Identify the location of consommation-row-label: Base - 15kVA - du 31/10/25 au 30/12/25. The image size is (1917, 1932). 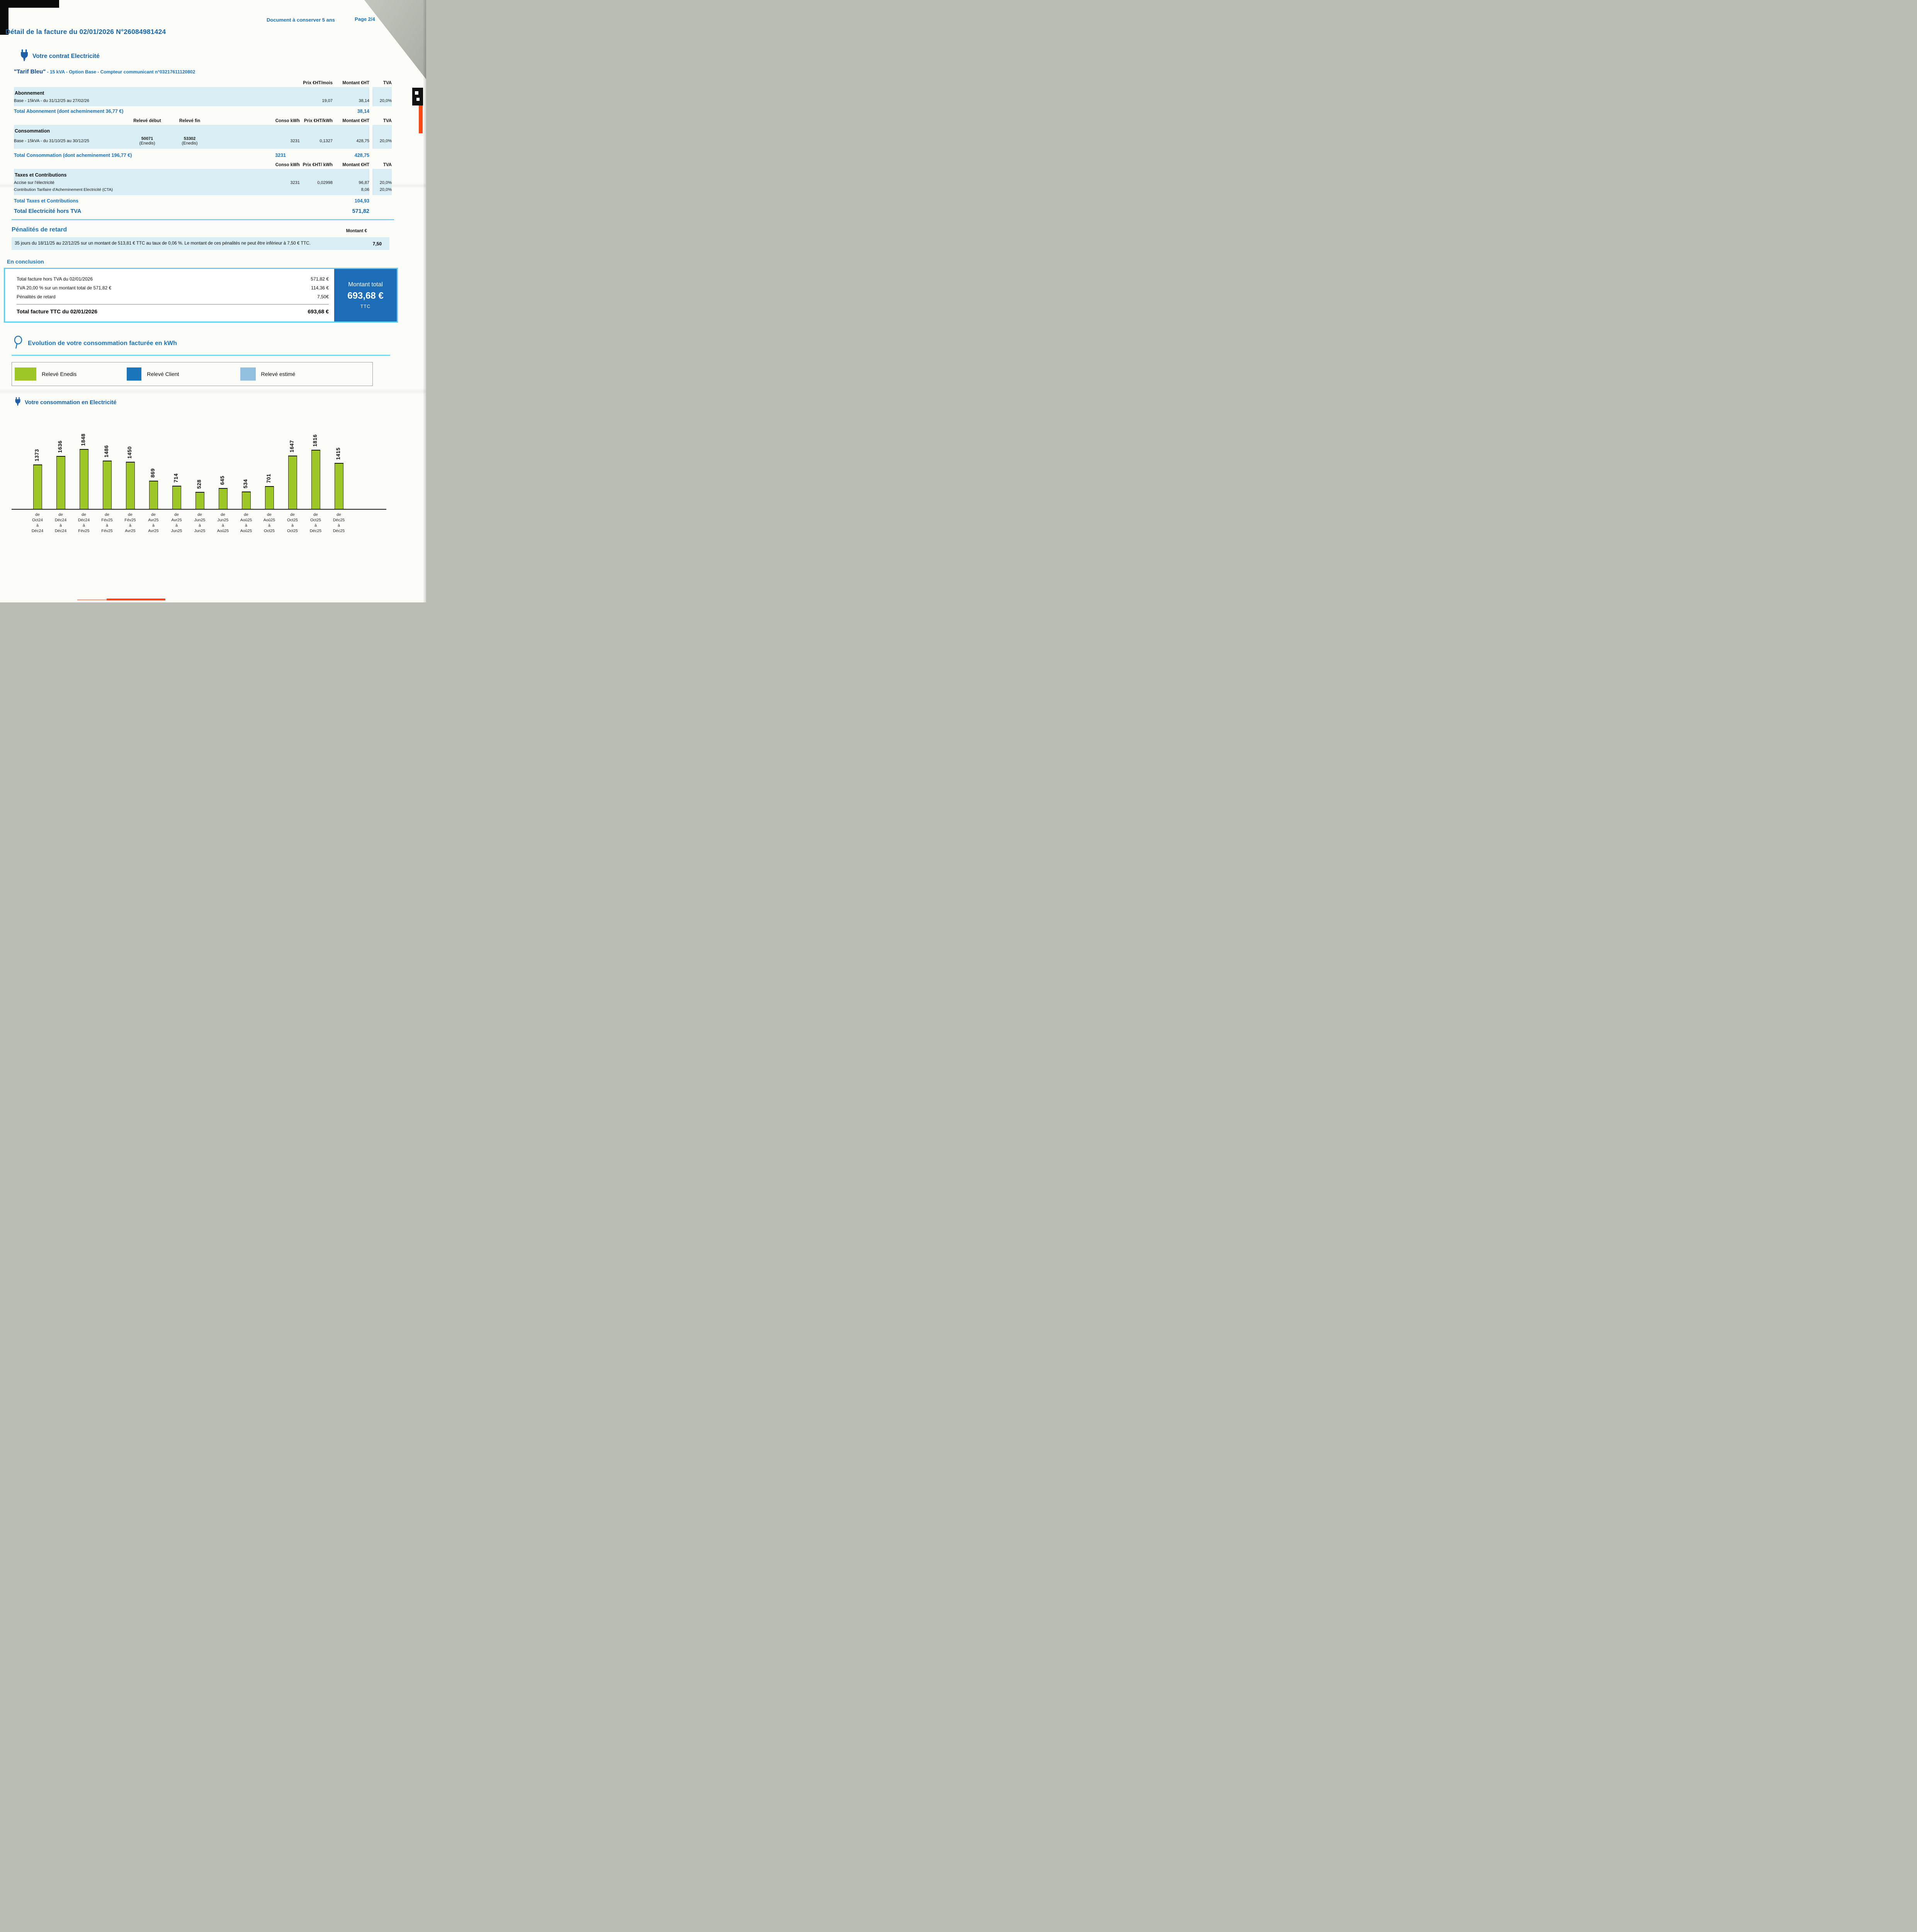
(51, 141).